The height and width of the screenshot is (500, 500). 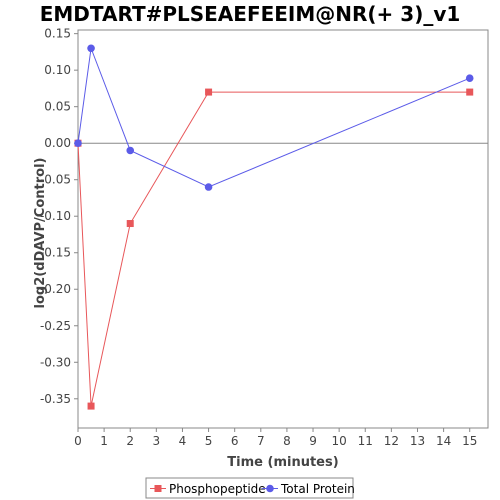 I want to click on legend-label: Phosphopeptide, so click(x=217, y=489).